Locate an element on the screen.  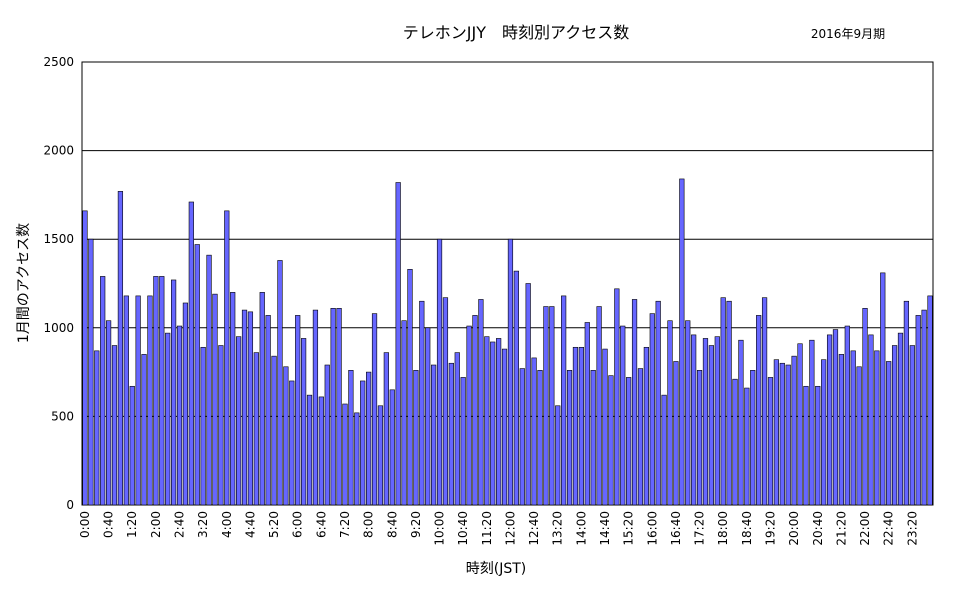
x-tick-label: 19:20 is located at coordinates (770, 528).